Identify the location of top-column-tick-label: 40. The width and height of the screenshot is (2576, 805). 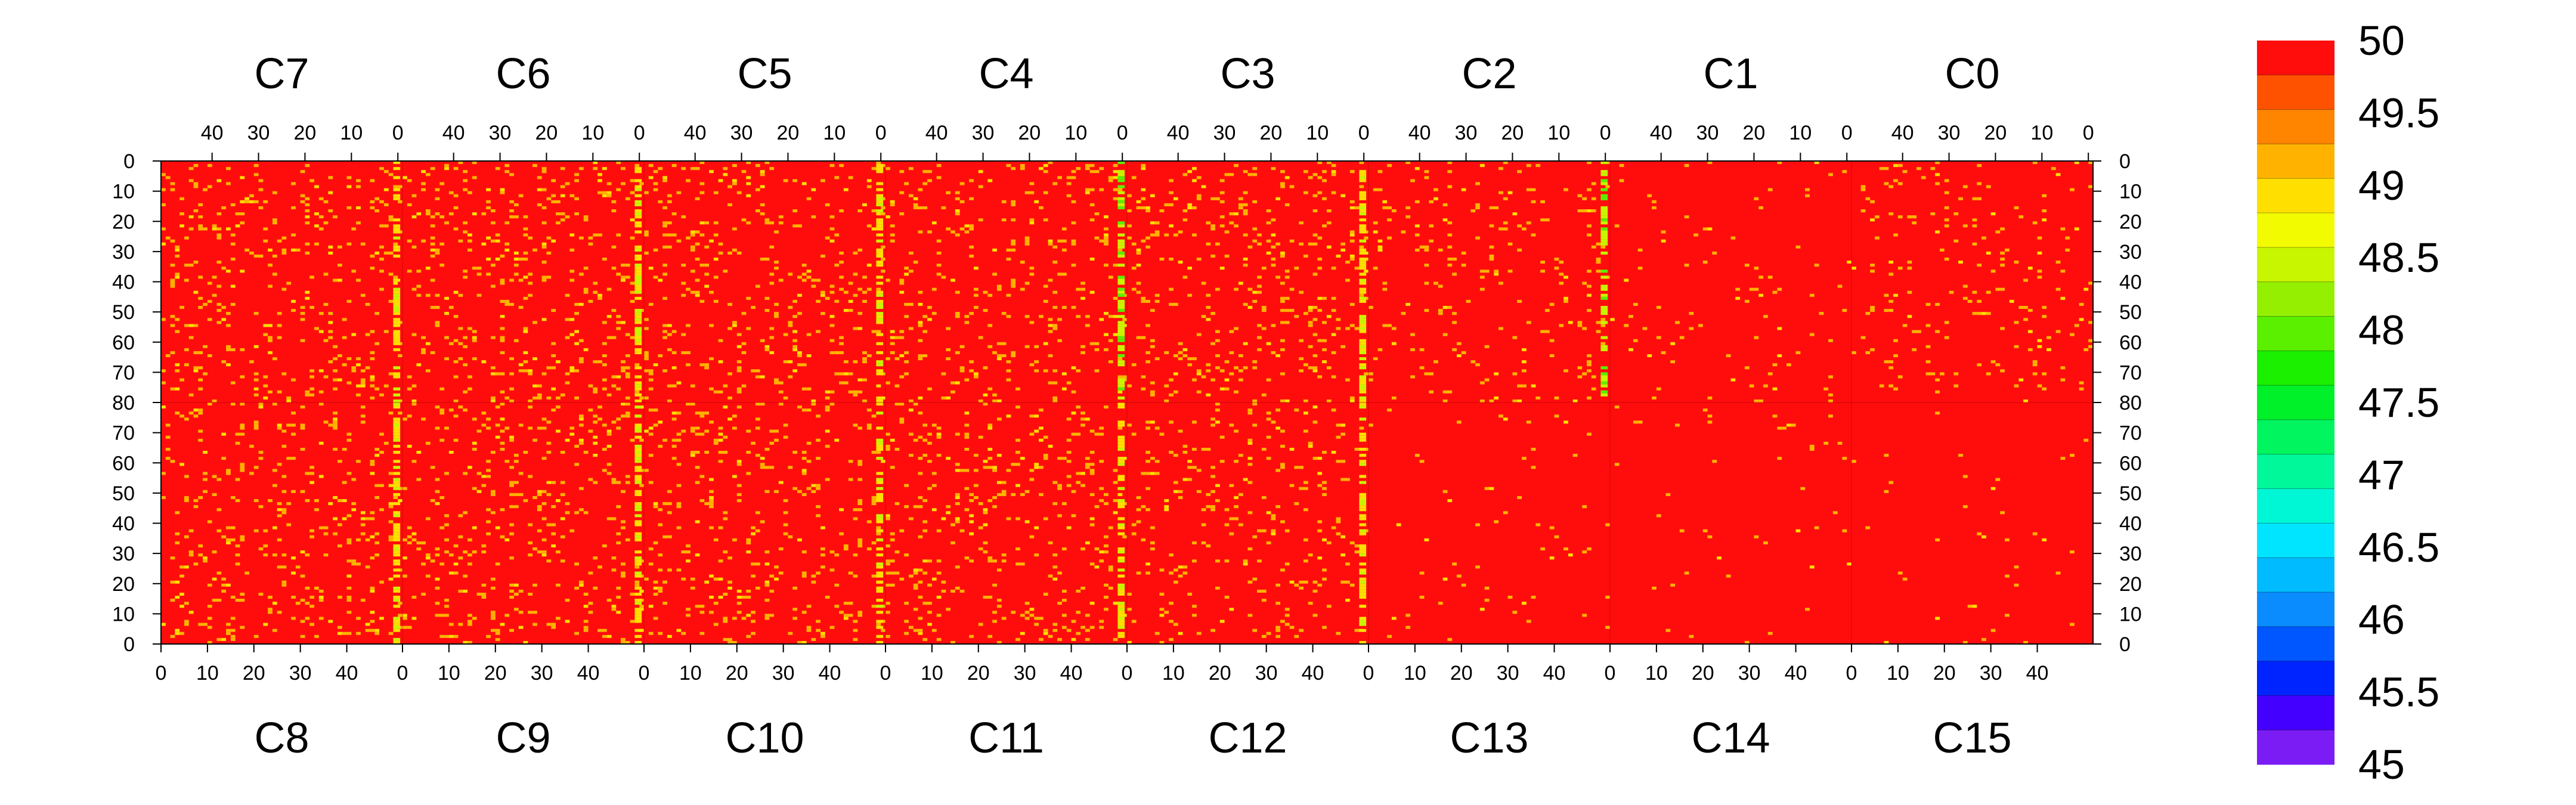
(454, 133).